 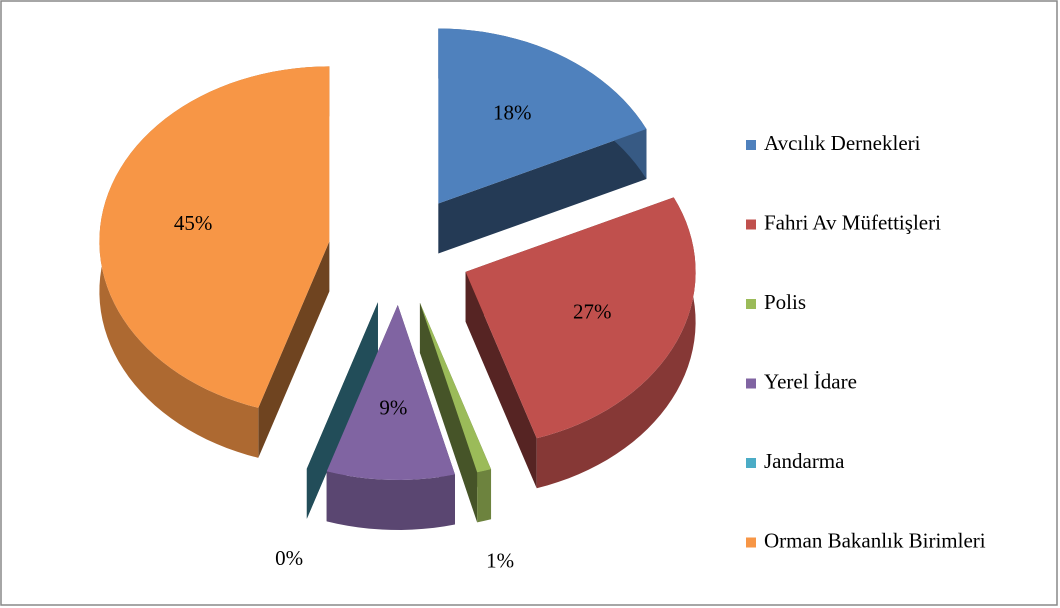 What do you see at coordinates (592, 311) in the screenshot?
I see `data-label: 27%` at bounding box center [592, 311].